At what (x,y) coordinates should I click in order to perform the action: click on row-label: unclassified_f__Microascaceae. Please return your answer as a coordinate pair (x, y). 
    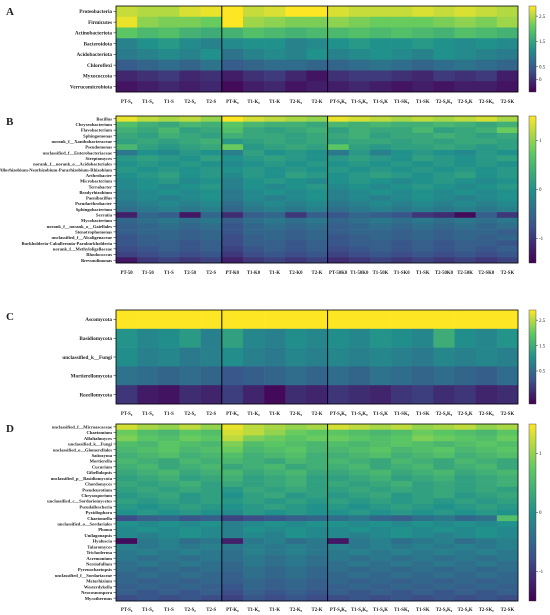
    Looking at the image, I should click on (82, 426).